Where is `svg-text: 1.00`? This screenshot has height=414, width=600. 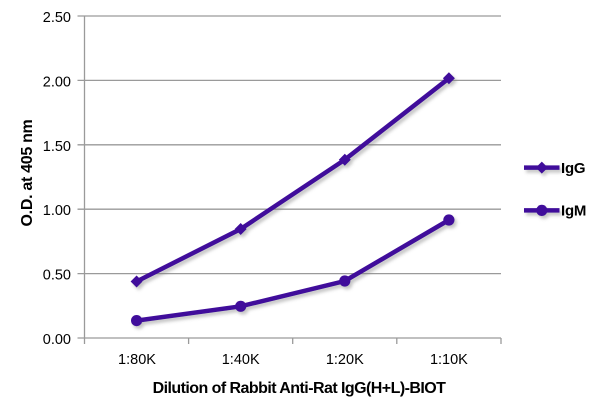 svg-text: 1.00 is located at coordinates (57, 211).